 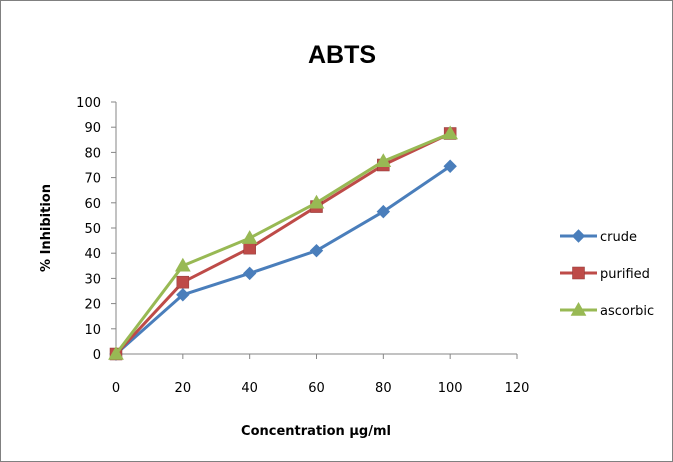 I want to click on y-tick-label: 10, so click(x=92, y=330).